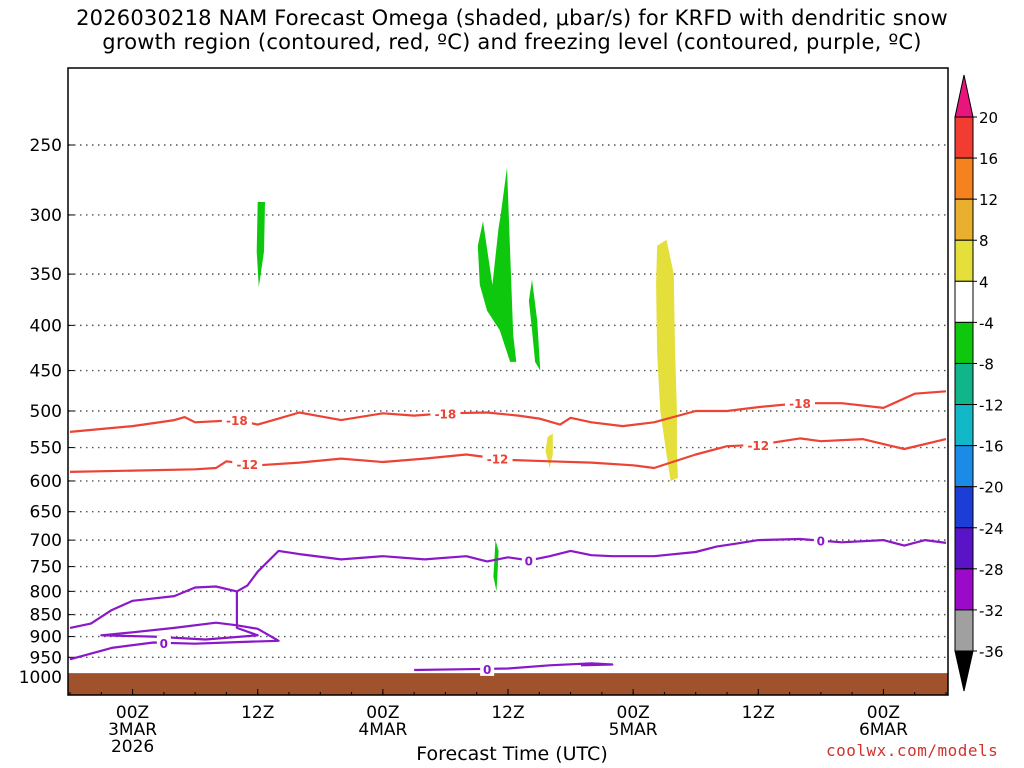 This screenshot has width=1024, height=768. What do you see at coordinates (46, 449) in the screenshot?
I see `y-tick-label: 550` at bounding box center [46, 449].